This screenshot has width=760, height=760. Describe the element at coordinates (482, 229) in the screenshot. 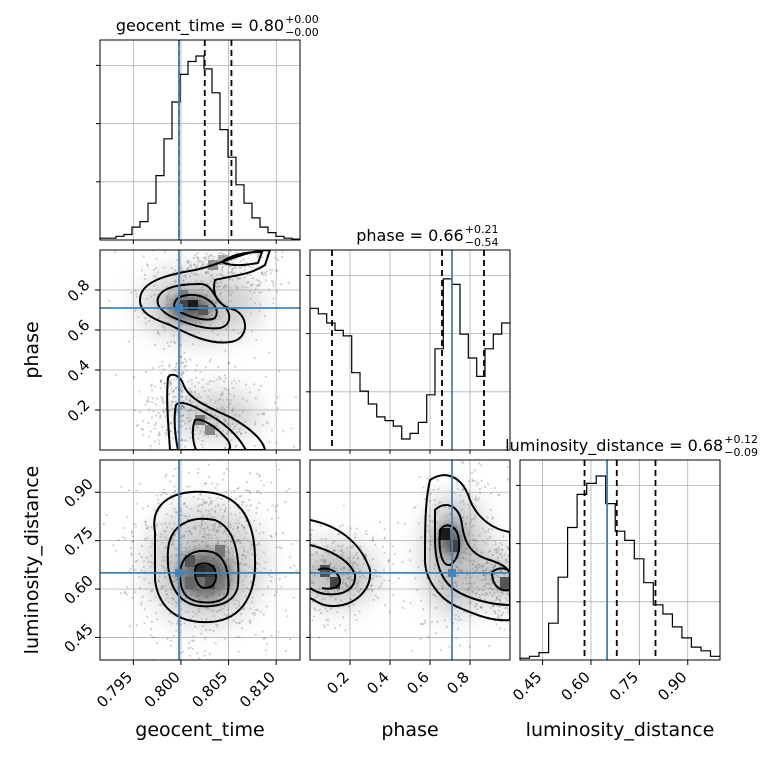

I see `title-upper-error: +0.21` at that location.